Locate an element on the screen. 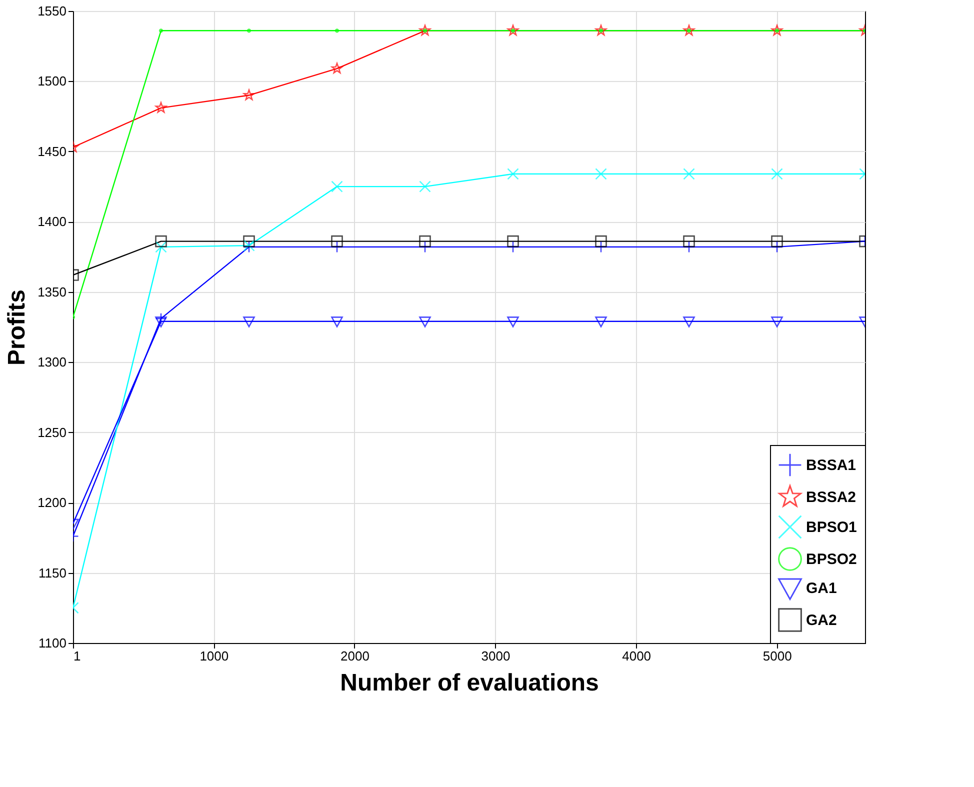 This screenshot has height=787, width=974. legend-label: BSSA2 is located at coordinates (831, 497).